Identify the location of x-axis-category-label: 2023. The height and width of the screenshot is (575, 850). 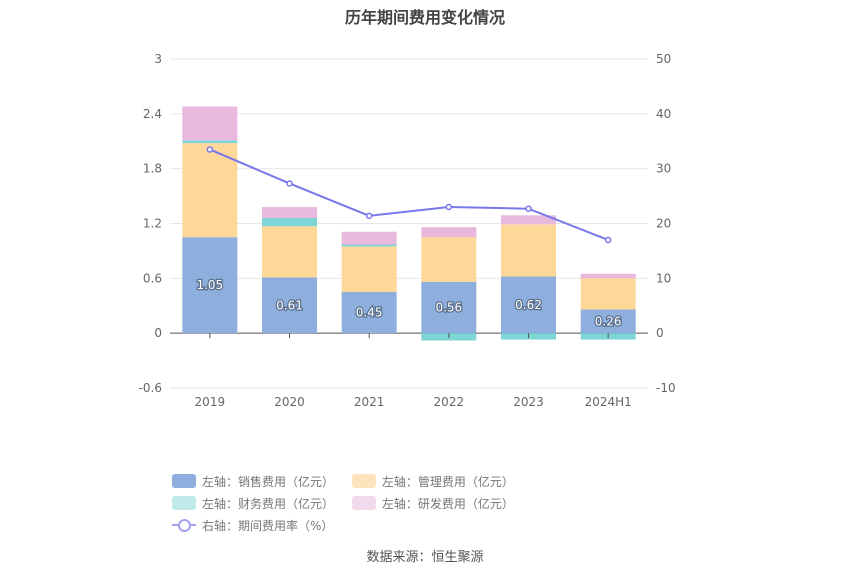
(528, 402).